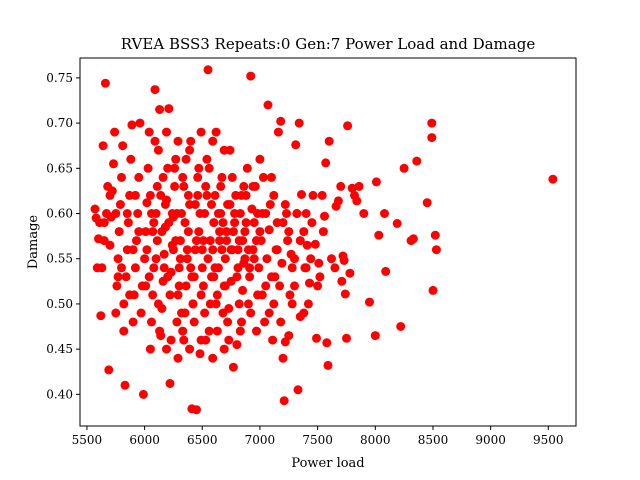 This screenshot has height=480, width=640. What do you see at coordinates (33, 242) in the screenshot?
I see `y-axis-label: Damage` at bounding box center [33, 242].